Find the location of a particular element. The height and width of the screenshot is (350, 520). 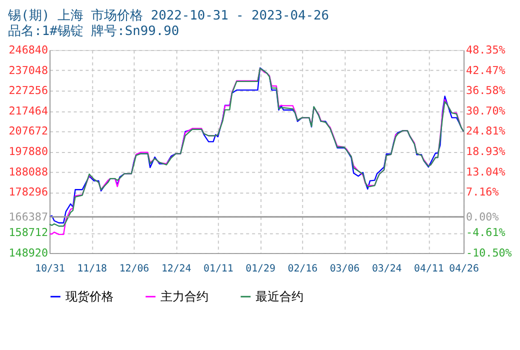

y-tick-label: 246840 is located at coordinates (28, 49).